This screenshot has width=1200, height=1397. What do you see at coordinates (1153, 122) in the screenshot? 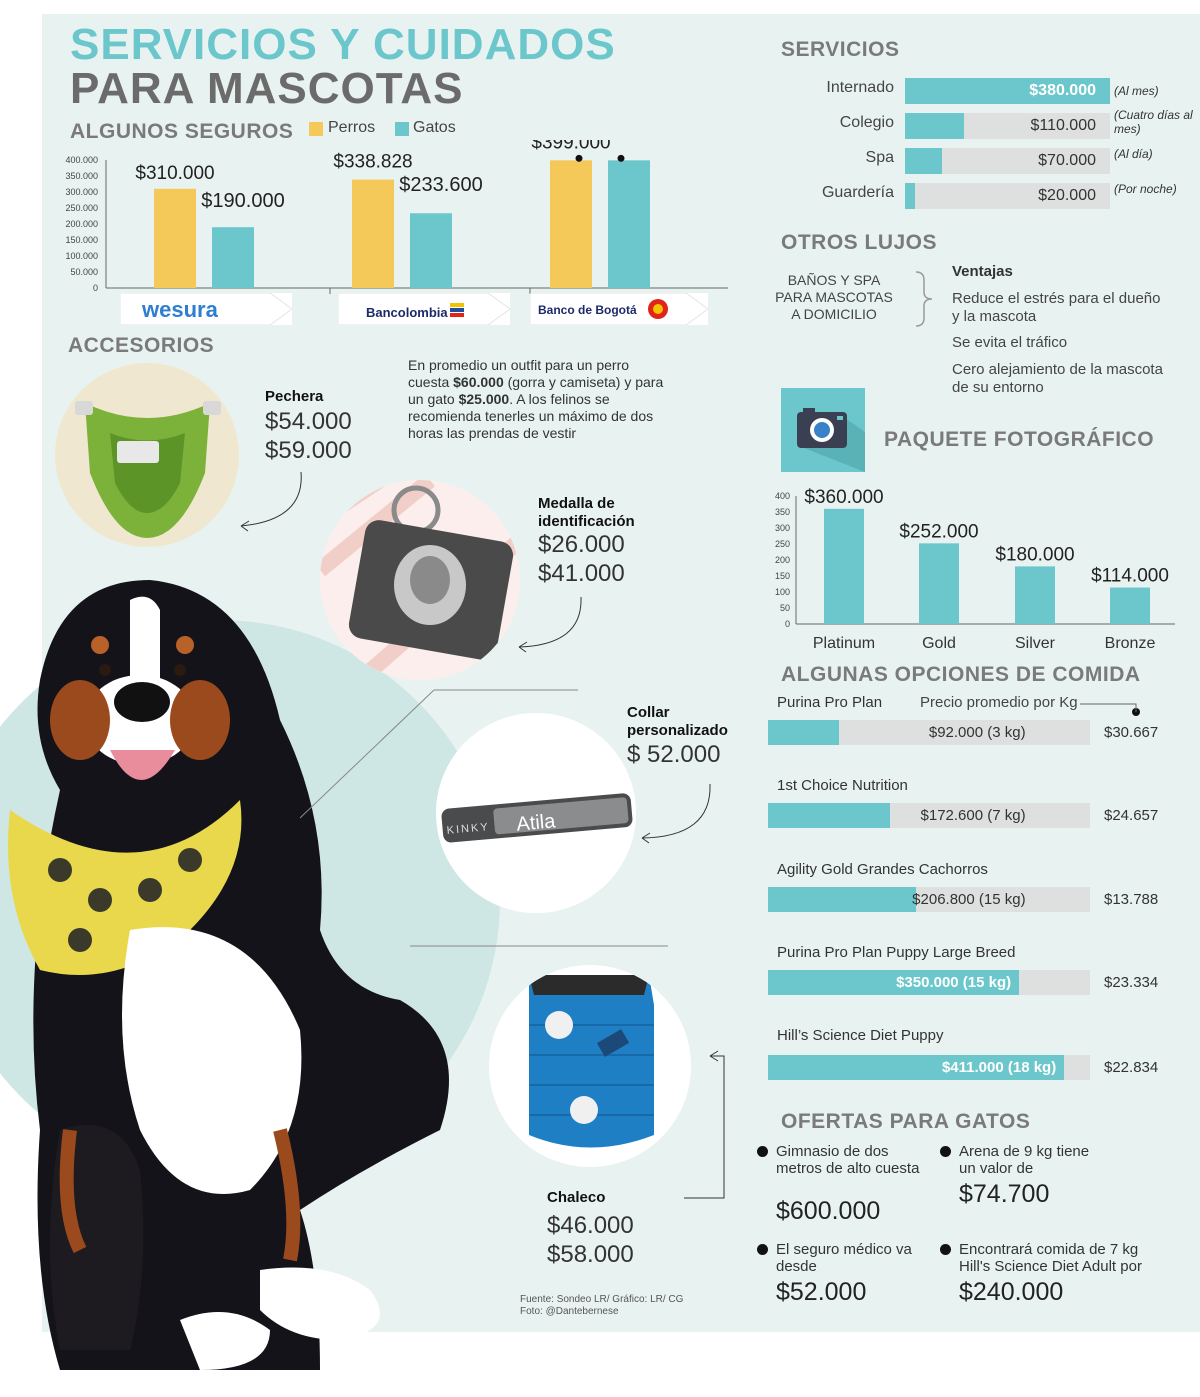
I see `service-note: (Cuatro días al mes)` at bounding box center [1153, 122].